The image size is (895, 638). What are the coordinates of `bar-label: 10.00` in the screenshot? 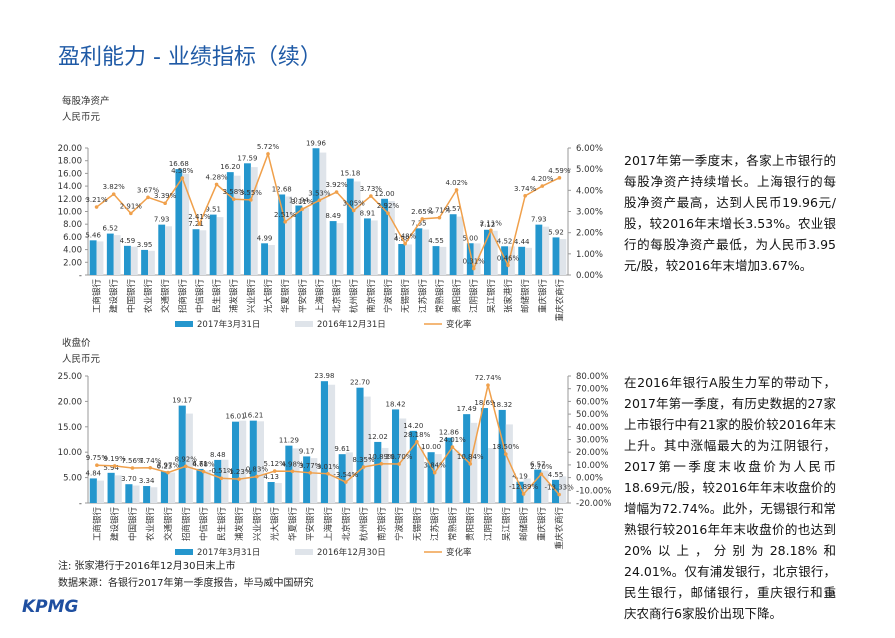 It's located at (431, 447).